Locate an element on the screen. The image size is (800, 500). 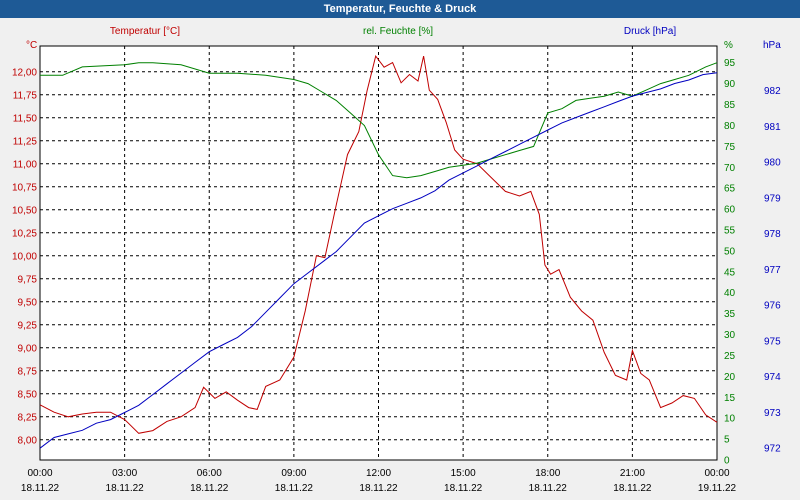
humidity-tick-label: 70 is located at coordinates (730, 168).